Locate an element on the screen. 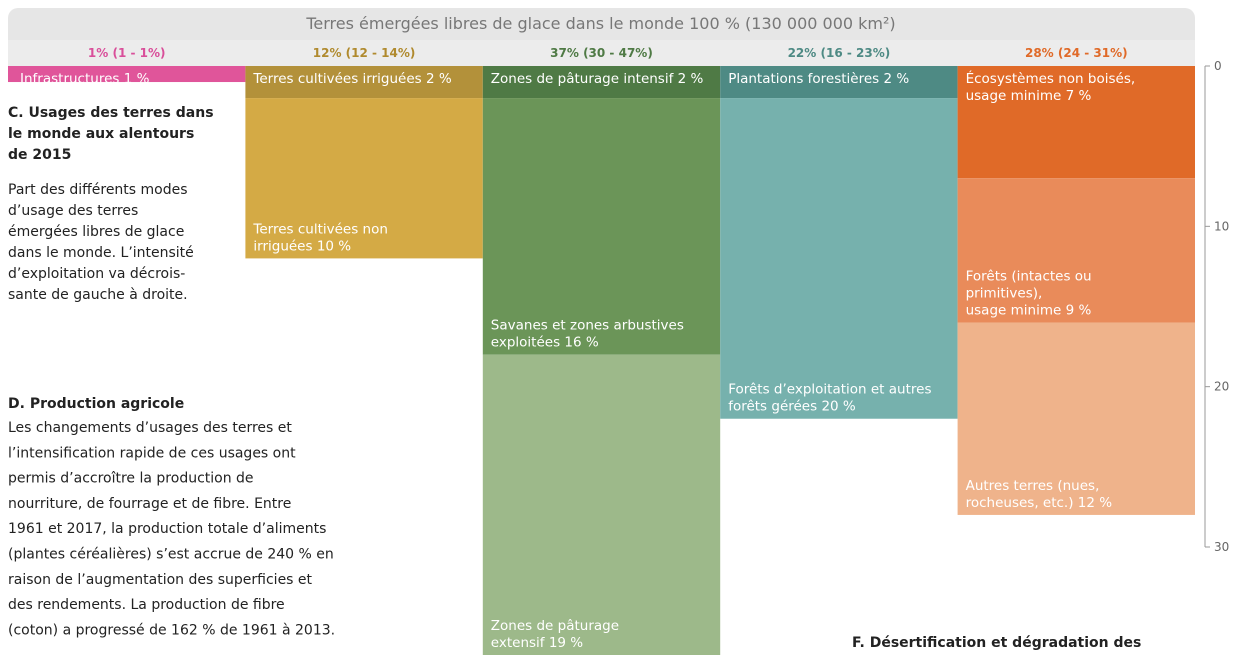  segment-label: Forêts d’exploitation et autres is located at coordinates (829, 390).